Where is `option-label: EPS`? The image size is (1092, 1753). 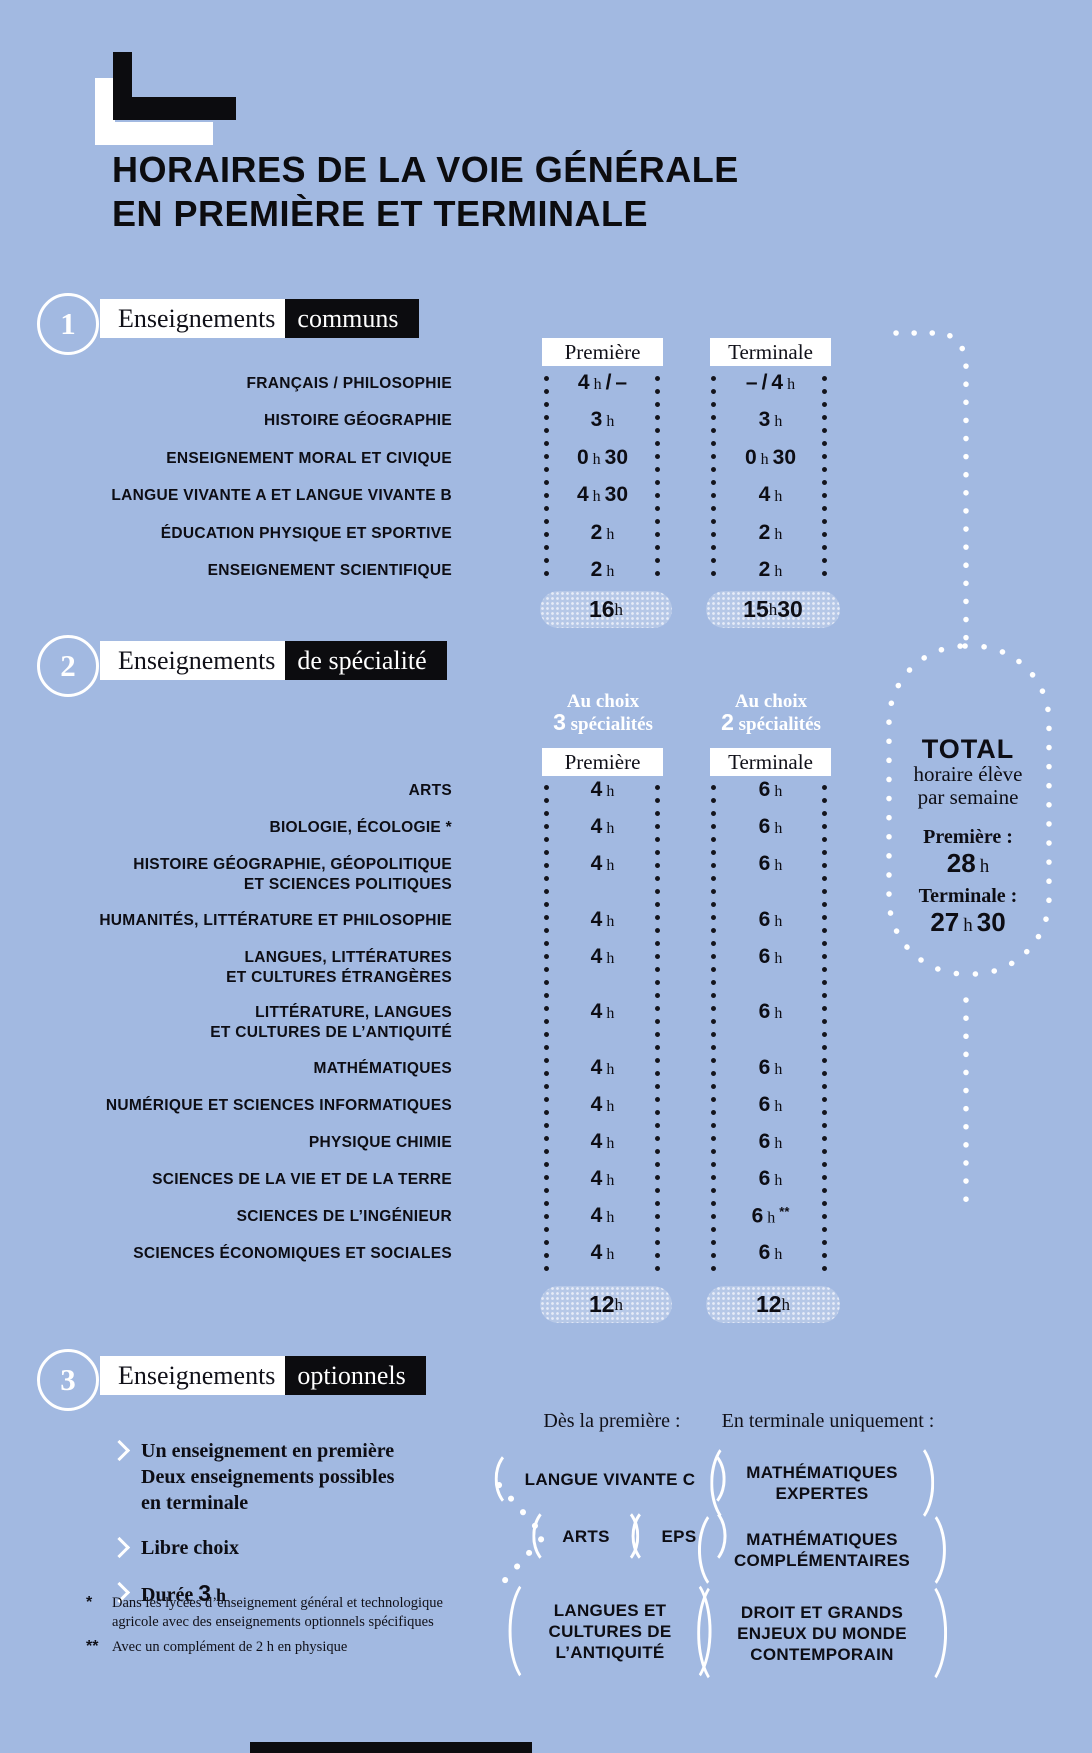 option-label: EPS is located at coordinates (679, 1536).